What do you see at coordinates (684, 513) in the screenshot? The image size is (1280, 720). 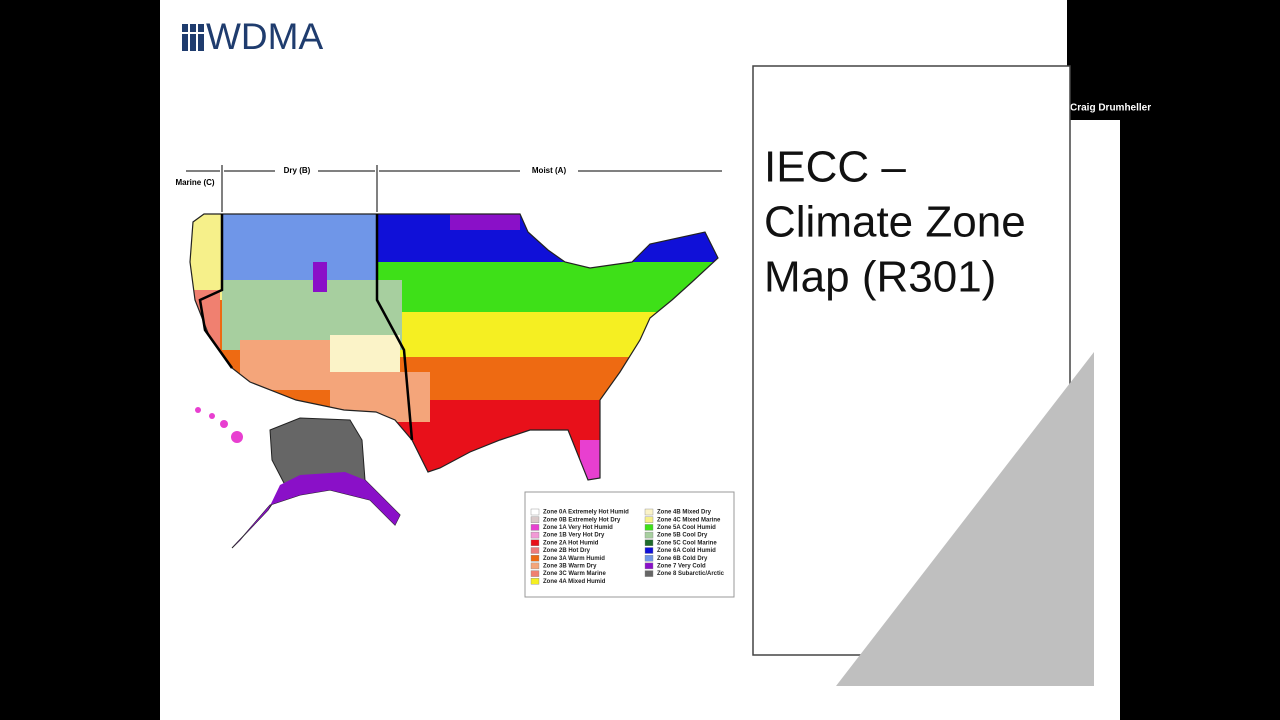 I see `legend-label: Zone 4B Mixed Dry` at bounding box center [684, 513].